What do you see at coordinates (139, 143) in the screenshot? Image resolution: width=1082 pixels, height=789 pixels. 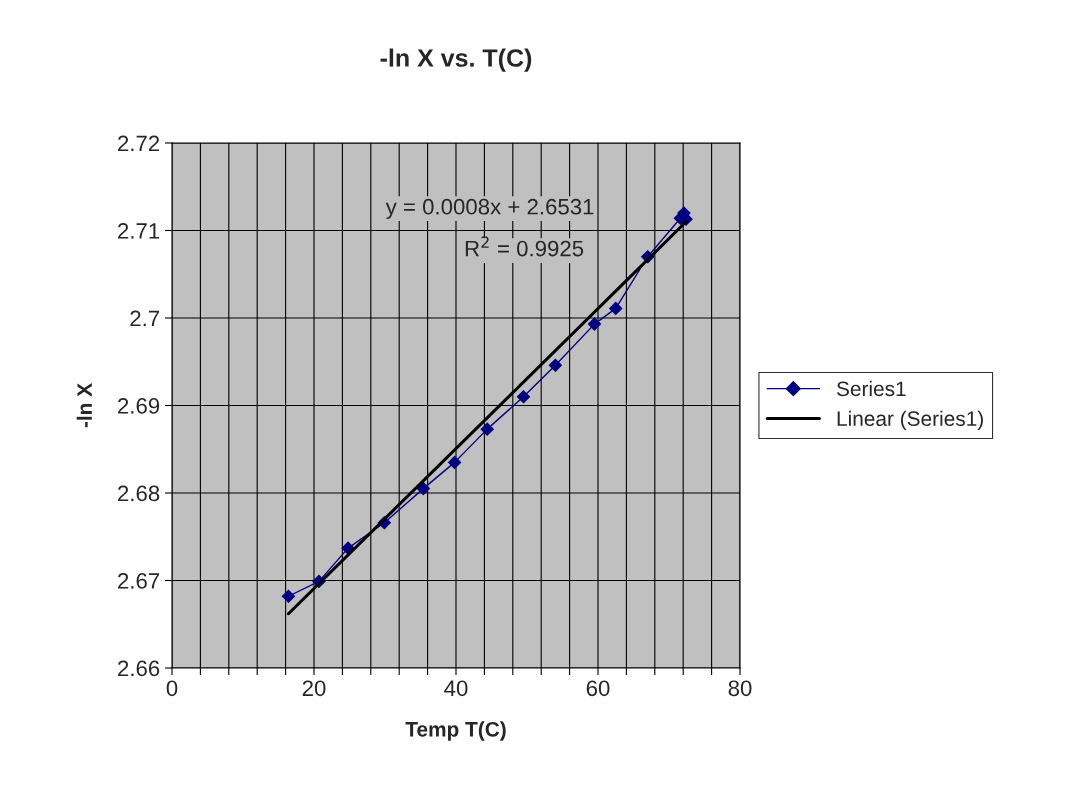 I see `y-tick-label: 2.72` at bounding box center [139, 143].